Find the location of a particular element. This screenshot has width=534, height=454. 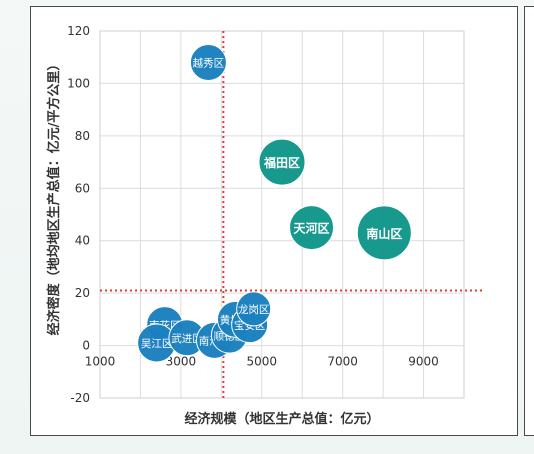

y-tick-label: 0 is located at coordinates (86, 346).